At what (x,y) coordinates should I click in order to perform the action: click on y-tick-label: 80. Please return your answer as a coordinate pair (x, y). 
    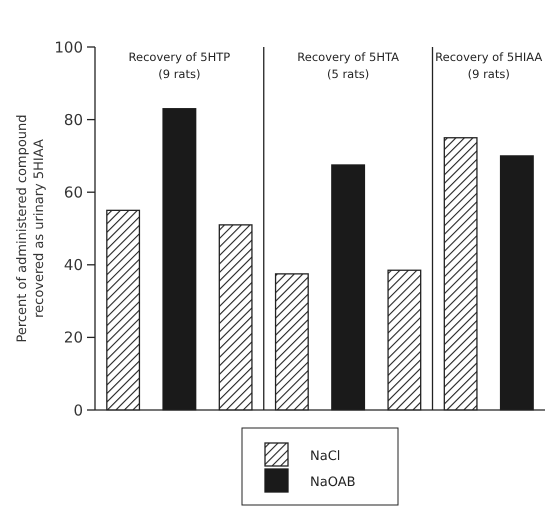
    Looking at the image, I should click on (73, 119).